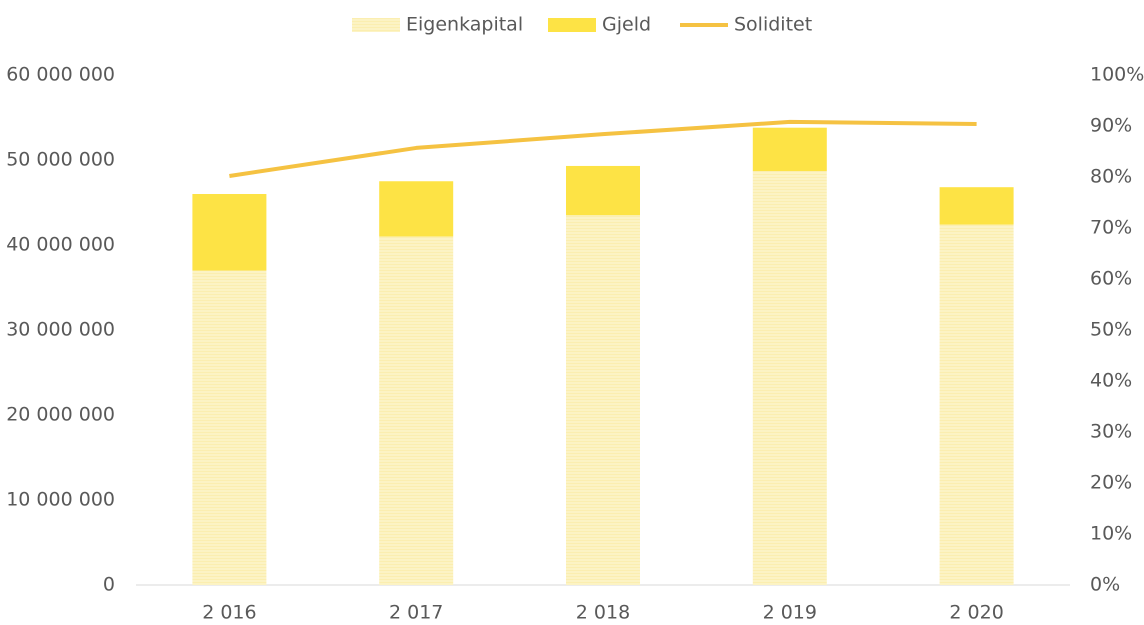 The image size is (1144, 625). I want to click on y2-tick-label: 0%, so click(1105, 585).